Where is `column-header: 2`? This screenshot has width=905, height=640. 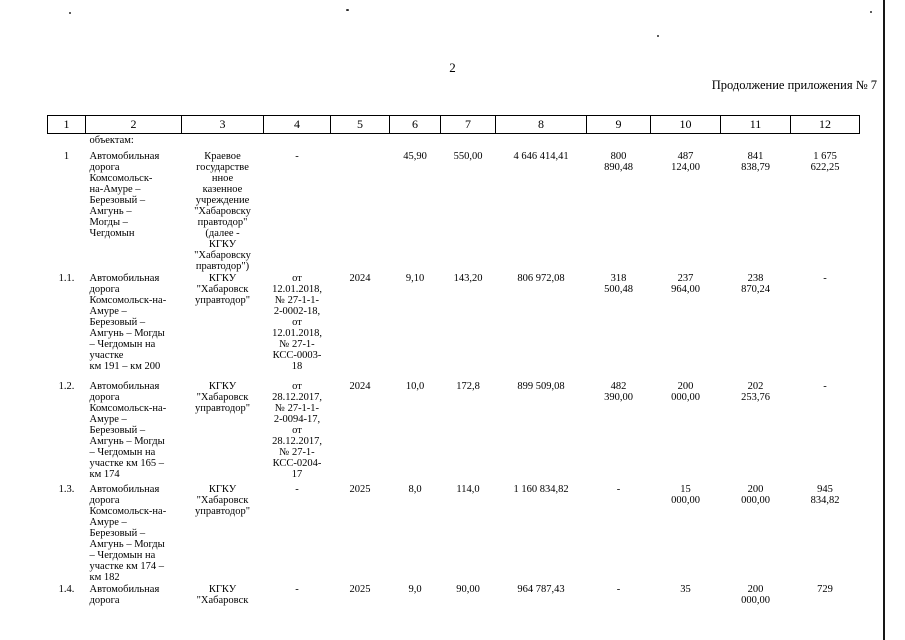
column-header: 2 is located at coordinates (133, 124).